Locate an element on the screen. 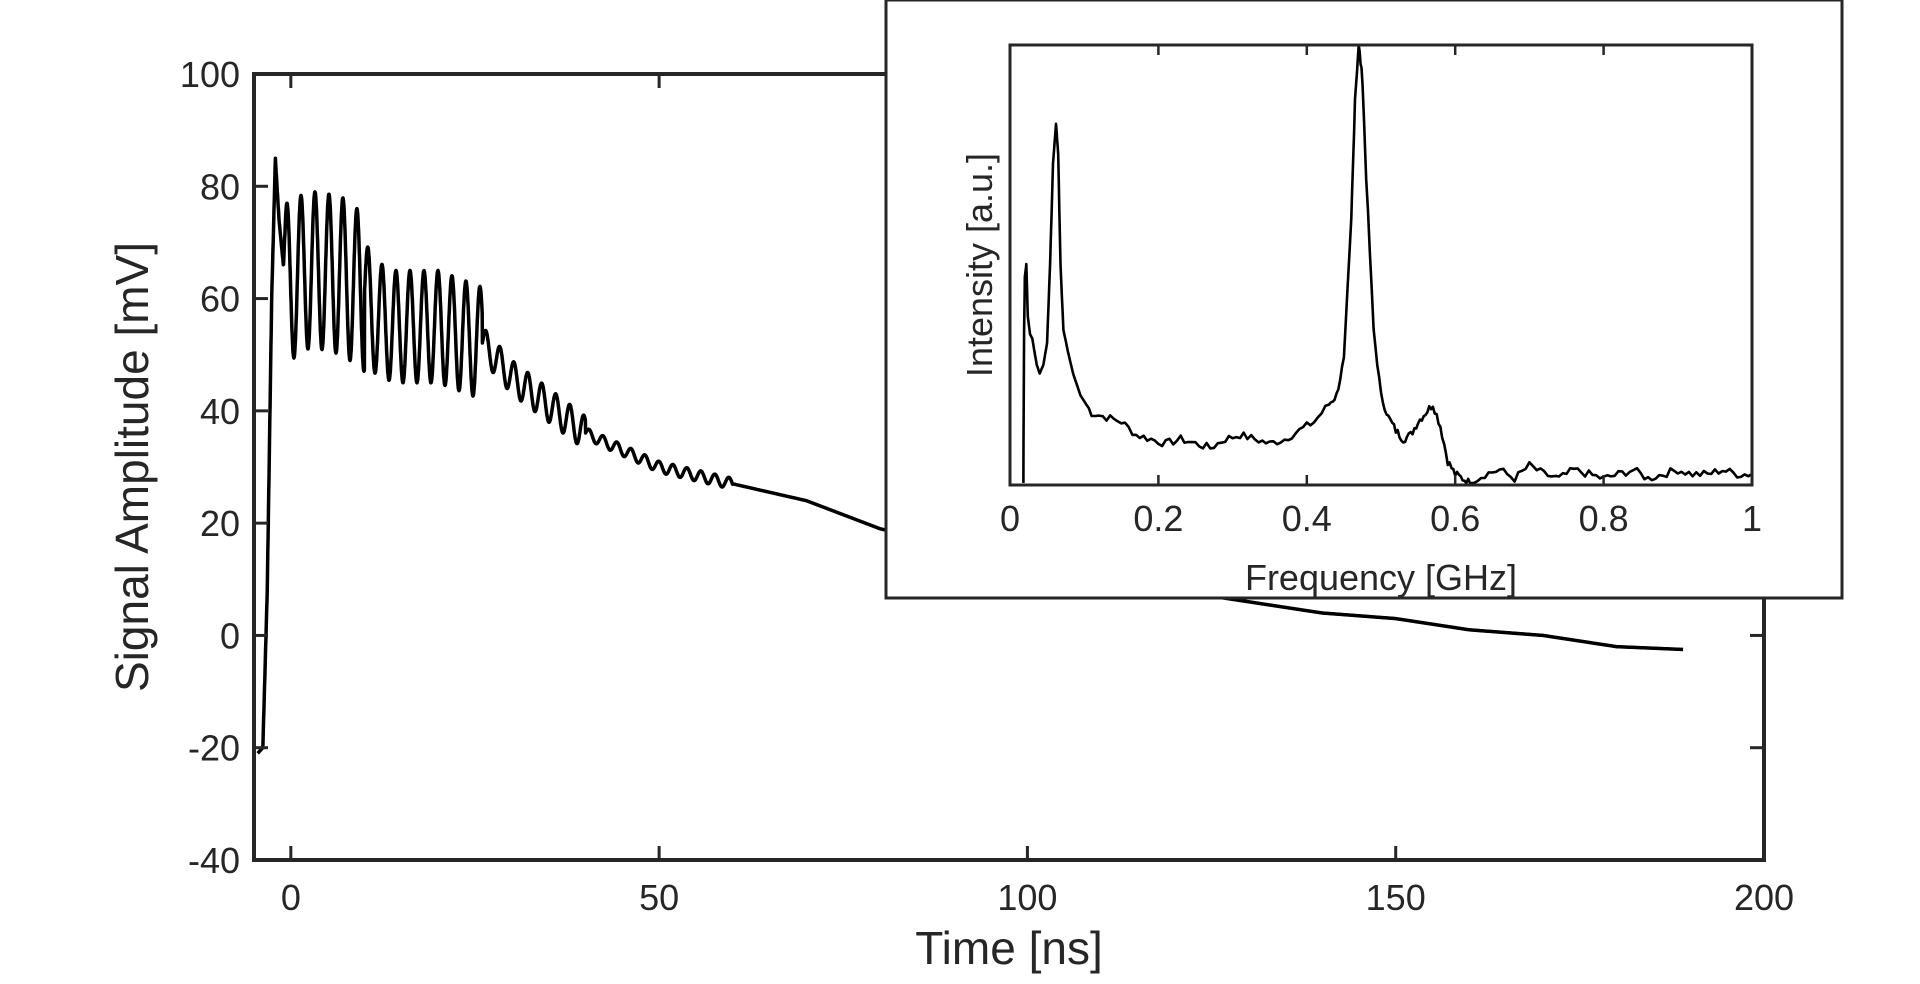  main-y-tick-label: 100 is located at coordinates (210, 74).